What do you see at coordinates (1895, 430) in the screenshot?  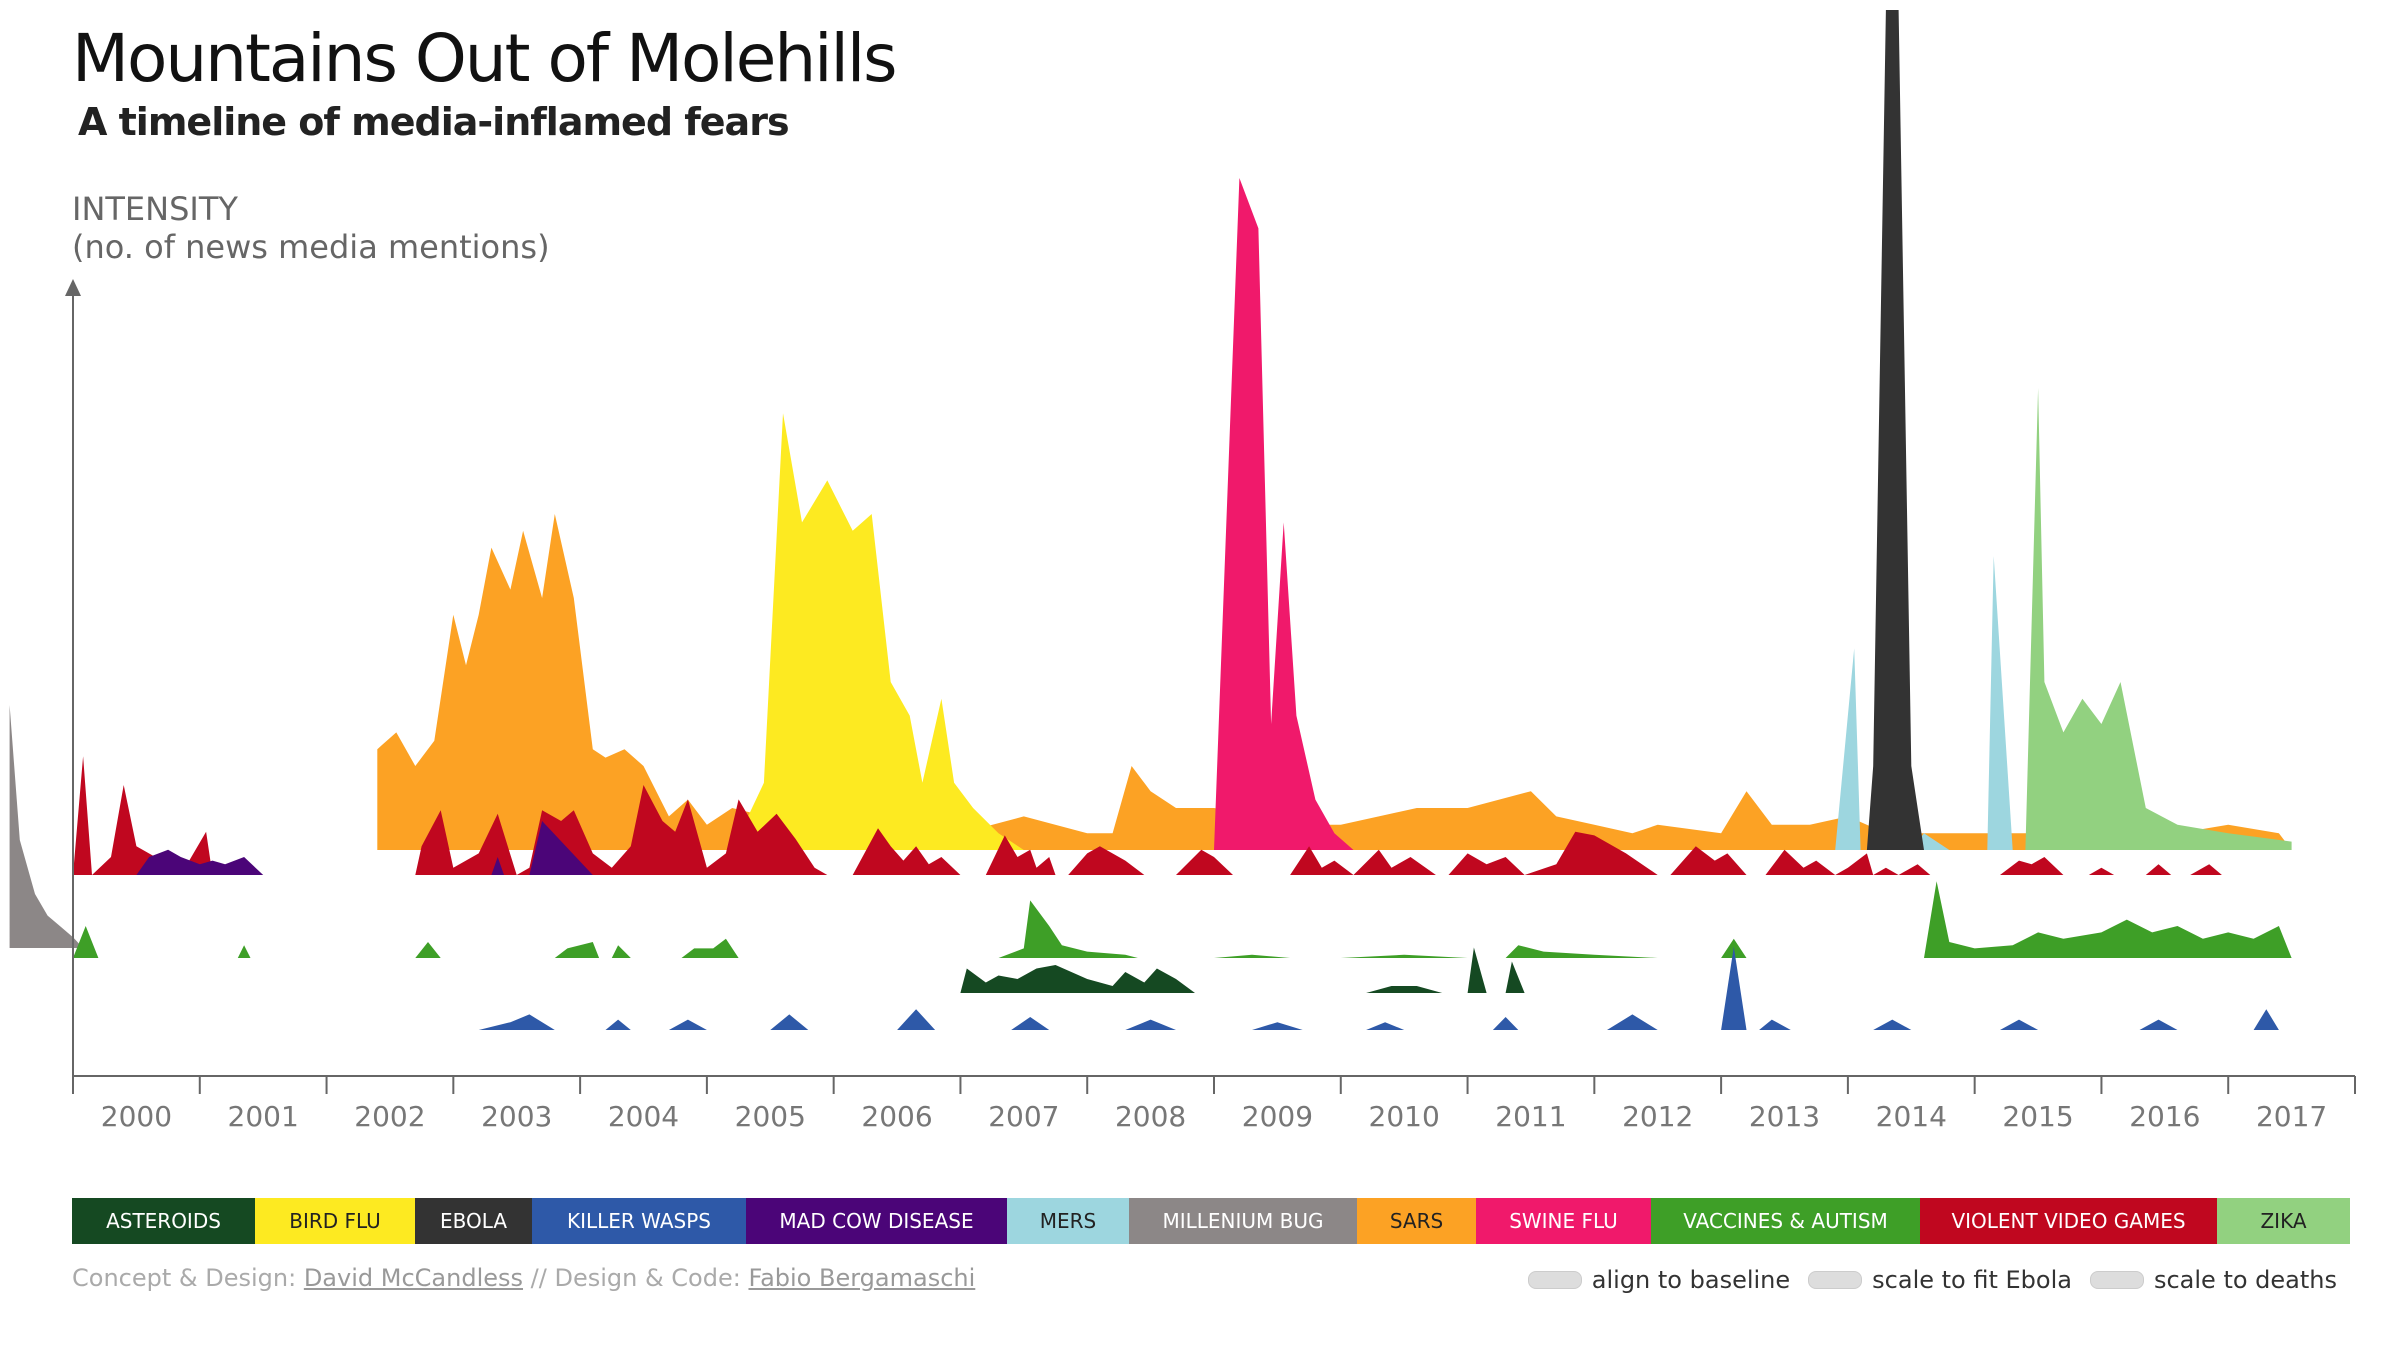 I see `series-area-ebola` at bounding box center [1895, 430].